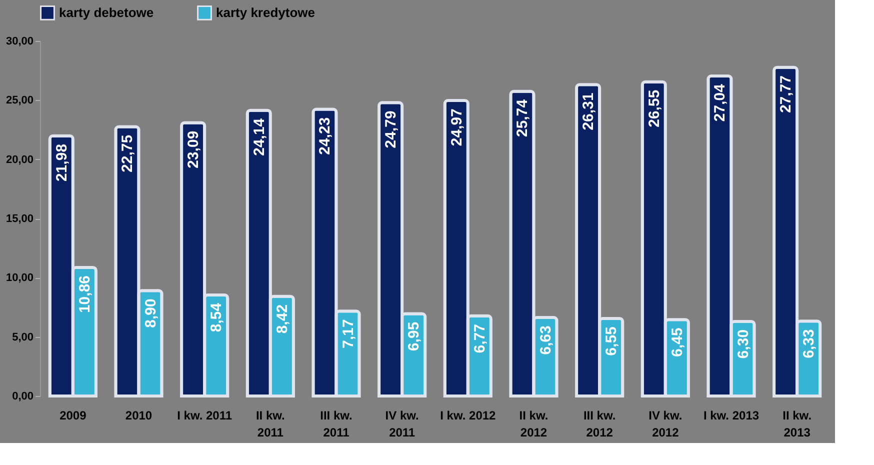 The width and height of the screenshot is (874, 465). I want to click on data-label: 24,23, so click(325, 136).